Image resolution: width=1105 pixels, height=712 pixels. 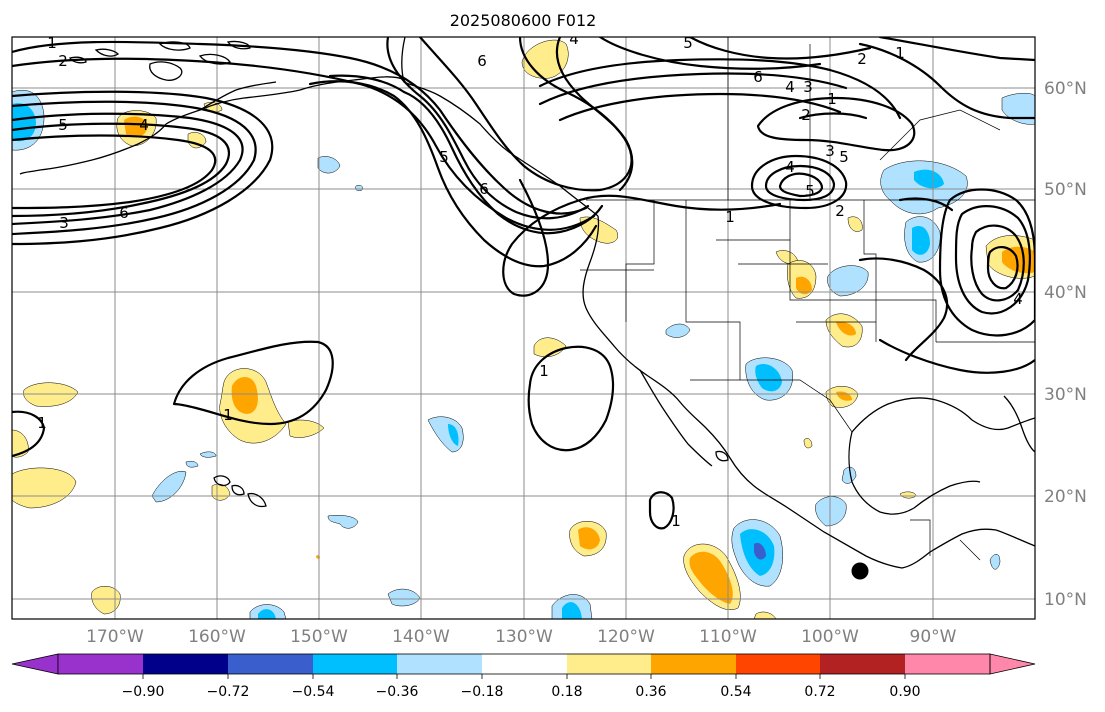 I want to click on contour-label-6d: 6, so click(x=758, y=77).